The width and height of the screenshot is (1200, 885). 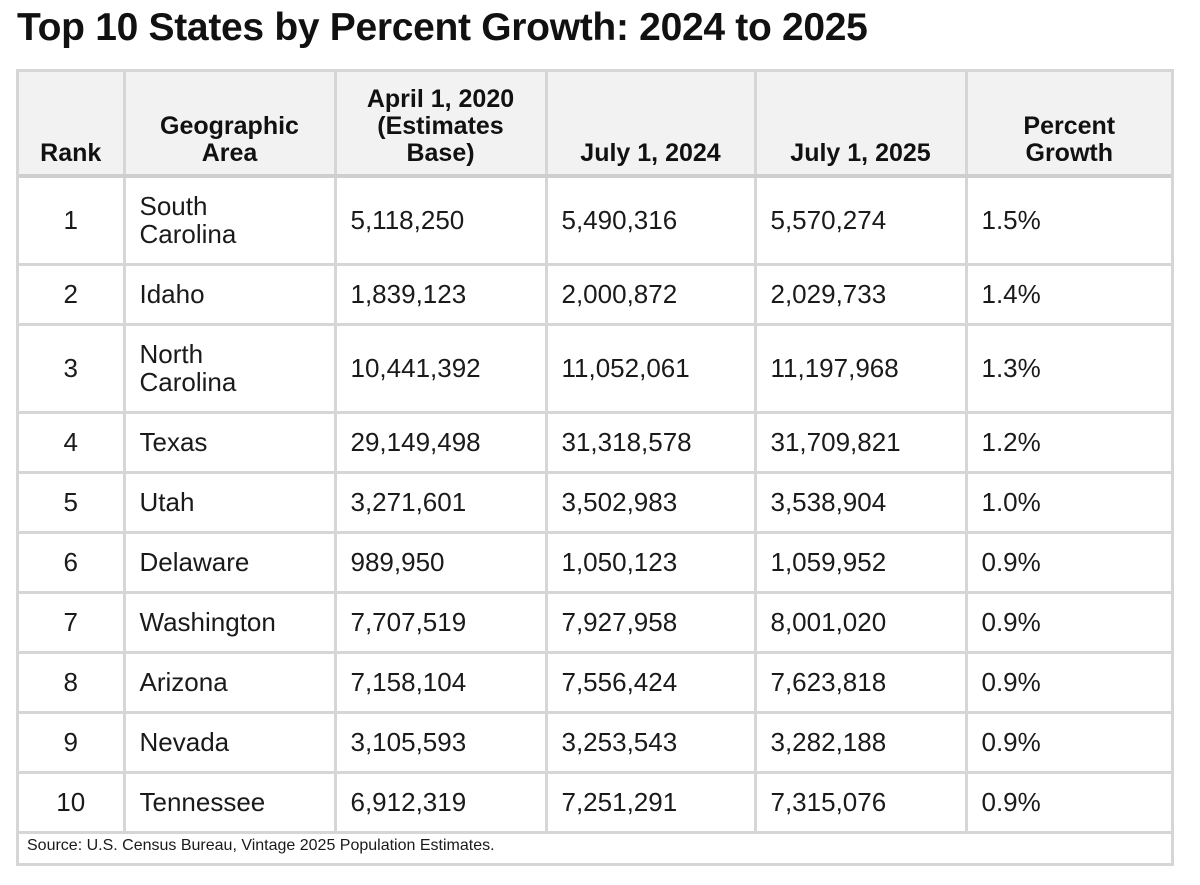 I want to click on base-cell: 10,441,392, so click(x=440, y=368).